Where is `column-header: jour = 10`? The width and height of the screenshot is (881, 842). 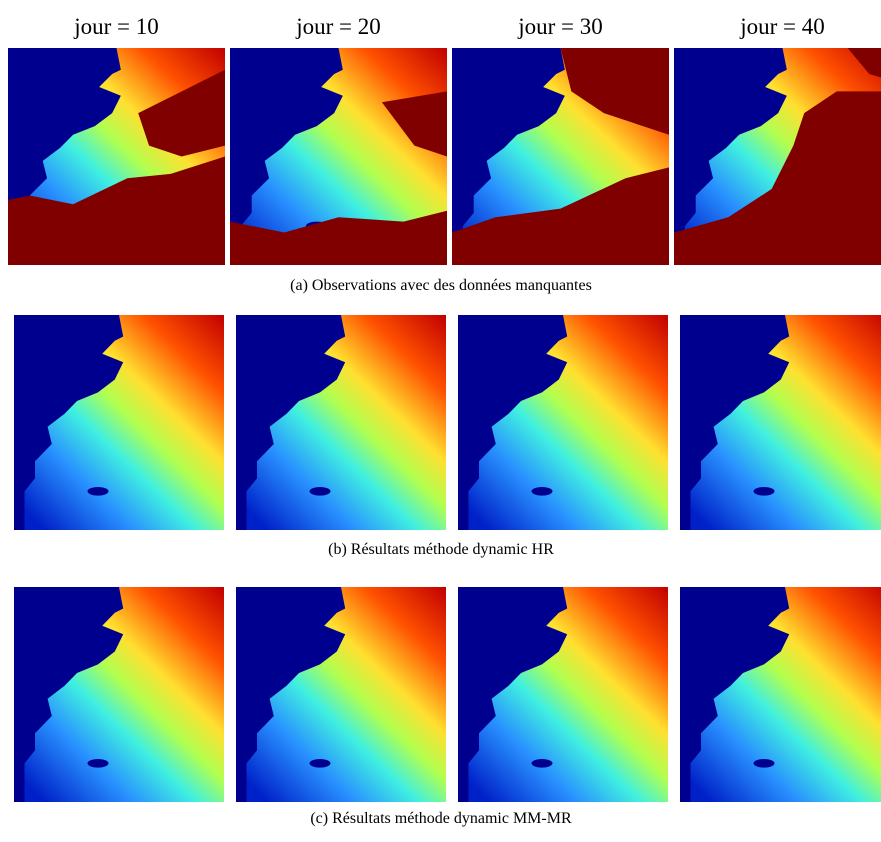 column-header: jour = 10 is located at coordinates (116, 26).